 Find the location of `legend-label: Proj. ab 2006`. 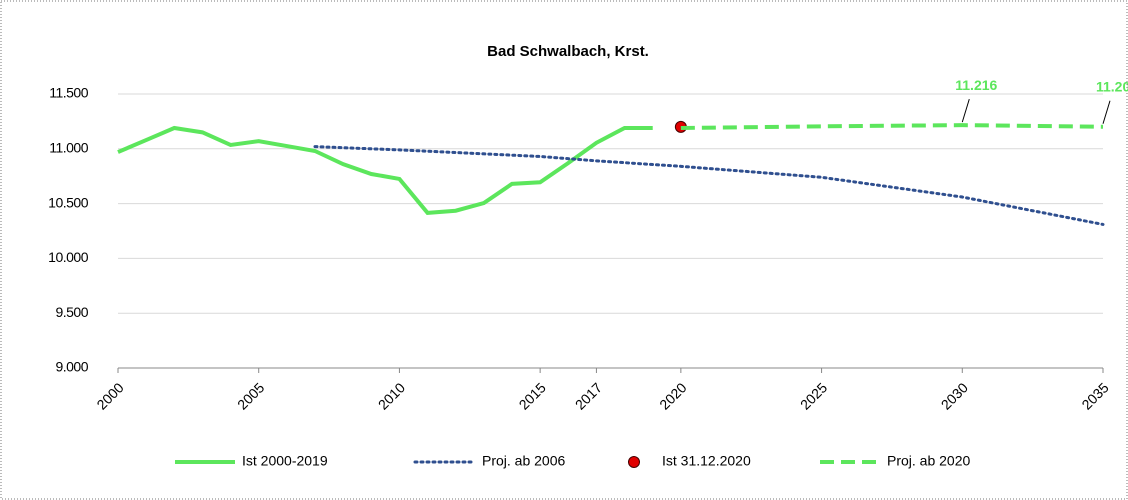

legend-label: Proj. ab 2006 is located at coordinates (523, 461).